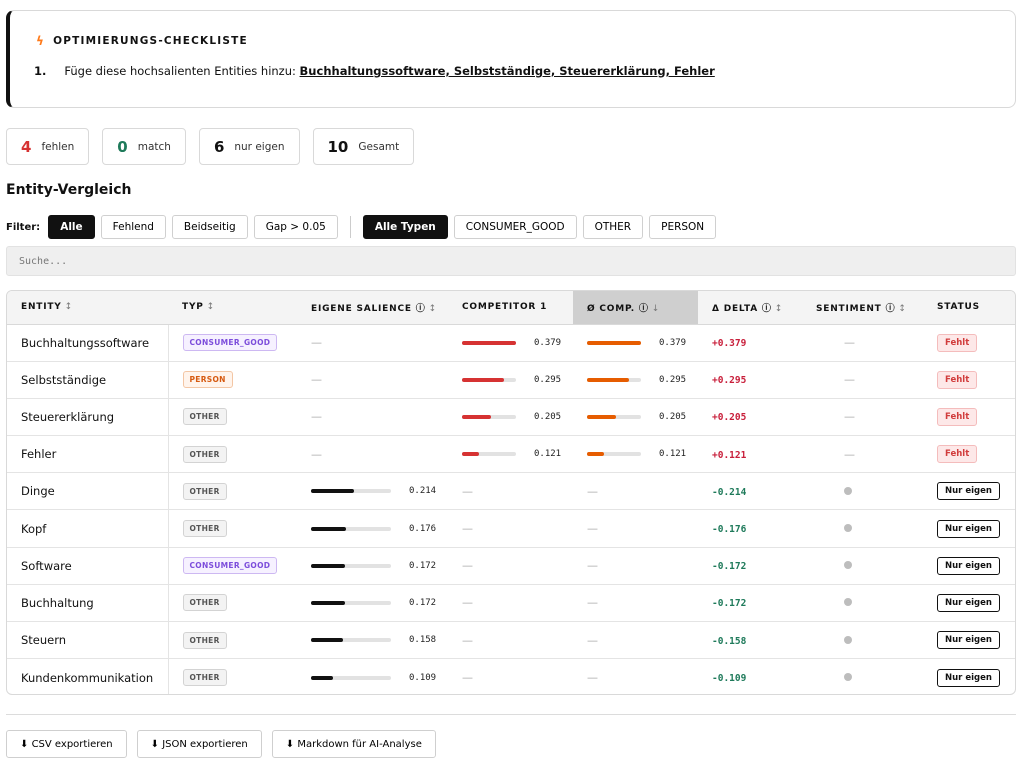  What do you see at coordinates (643, 308) in the screenshot?
I see `info-icon: ⓘ` at bounding box center [643, 308].